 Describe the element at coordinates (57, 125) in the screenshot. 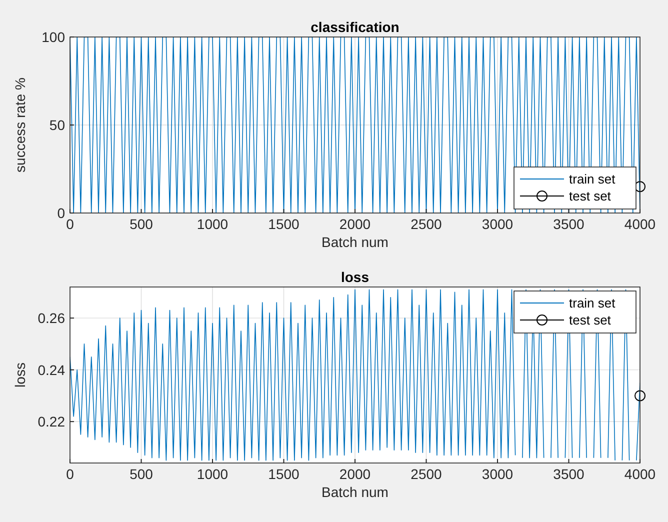

I see `y-tick-label: 50` at that location.